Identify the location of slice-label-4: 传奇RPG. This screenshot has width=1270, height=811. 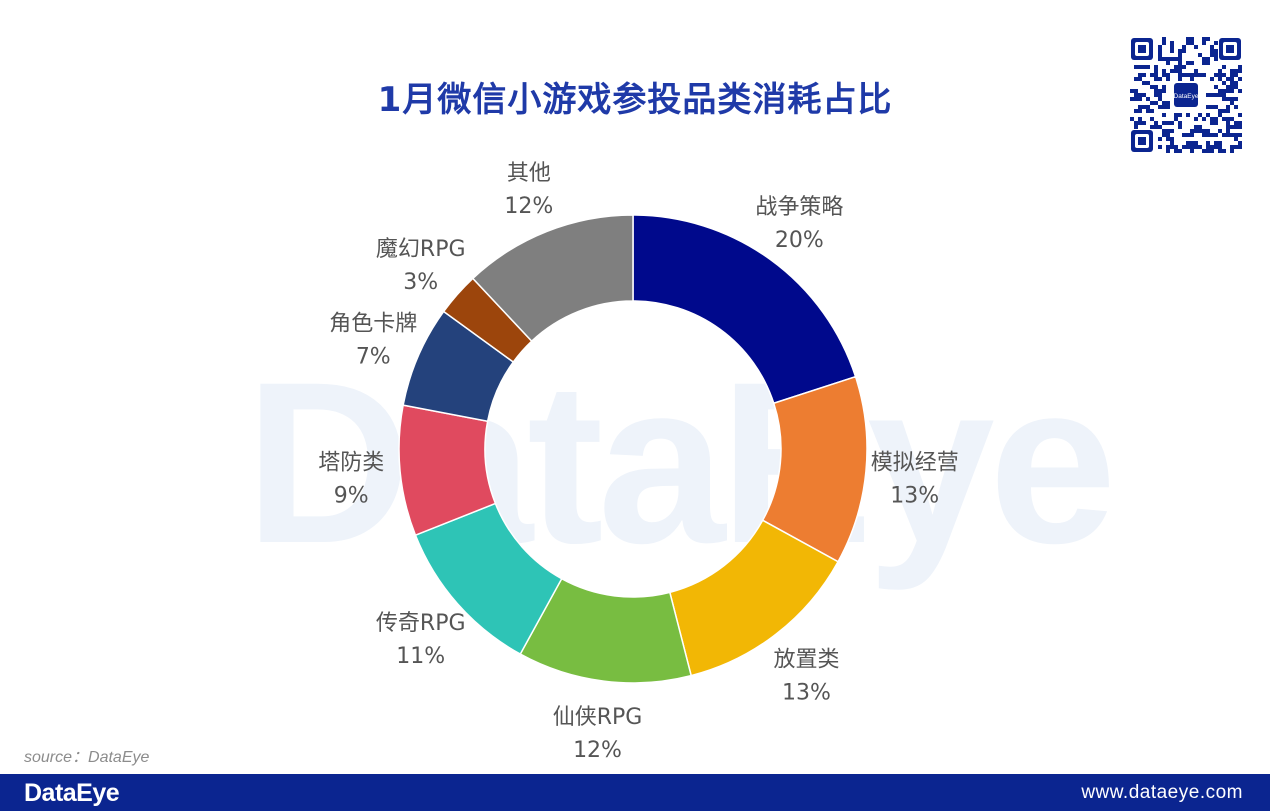
(421, 623).